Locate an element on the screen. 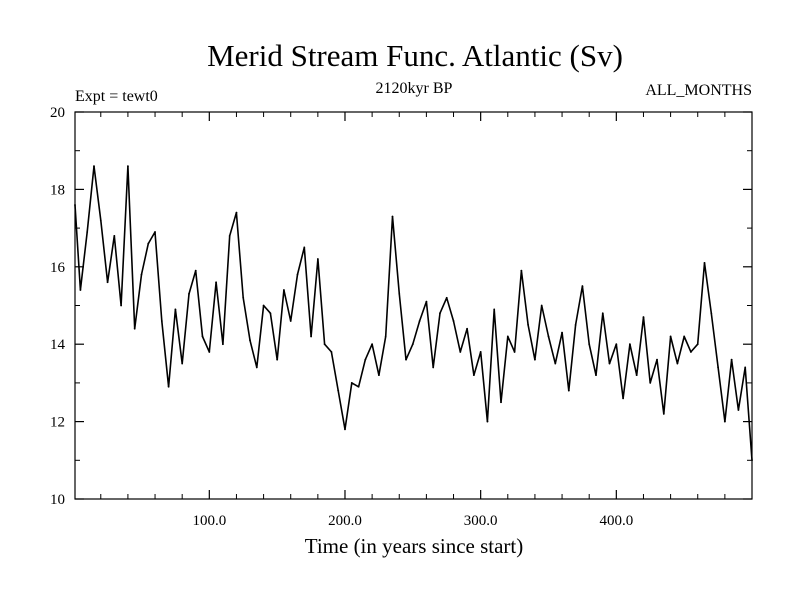  y-tick-label: 18 is located at coordinates (57, 190).